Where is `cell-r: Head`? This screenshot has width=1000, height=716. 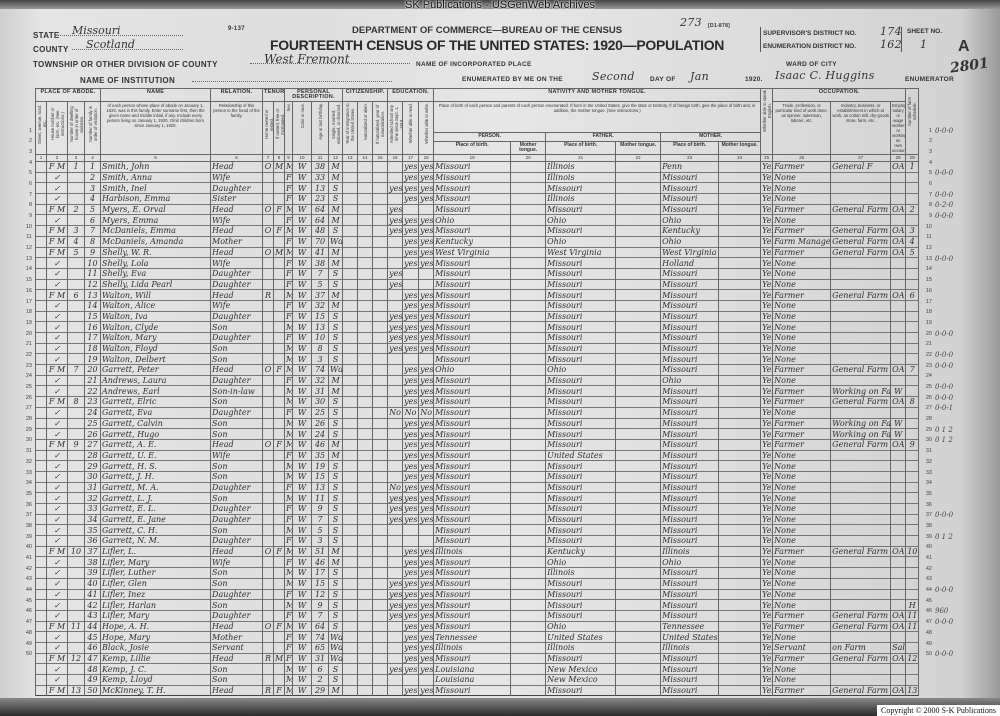 cell-r: Head is located at coordinates (237, 370).